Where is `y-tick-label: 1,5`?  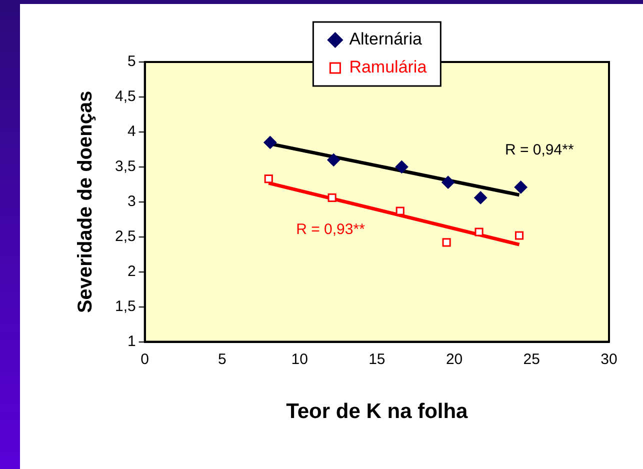
y-tick-label: 1,5 is located at coordinates (125, 306).